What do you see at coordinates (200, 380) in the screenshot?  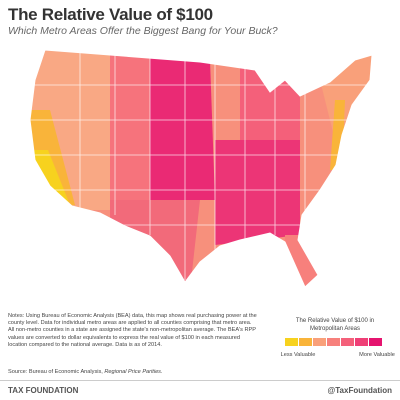 I see `footer-line` at bounding box center [200, 380].